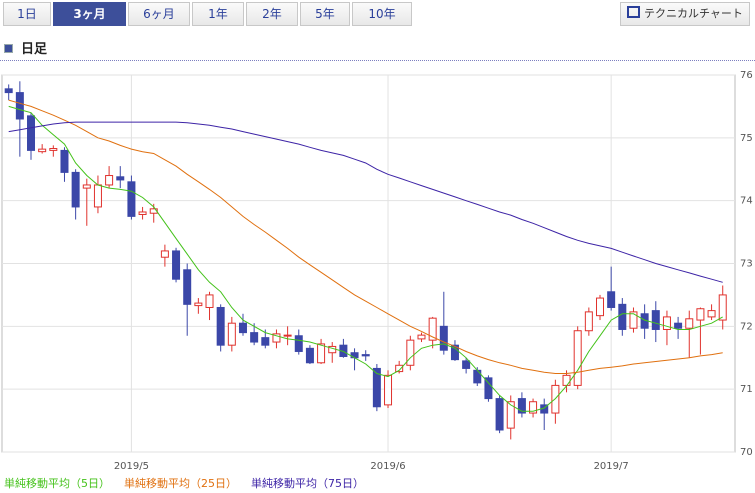 The width and height of the screenshot is (755, 493). I want to click on legend-entry: 単純移動平均（25日）, so click(180, 483).